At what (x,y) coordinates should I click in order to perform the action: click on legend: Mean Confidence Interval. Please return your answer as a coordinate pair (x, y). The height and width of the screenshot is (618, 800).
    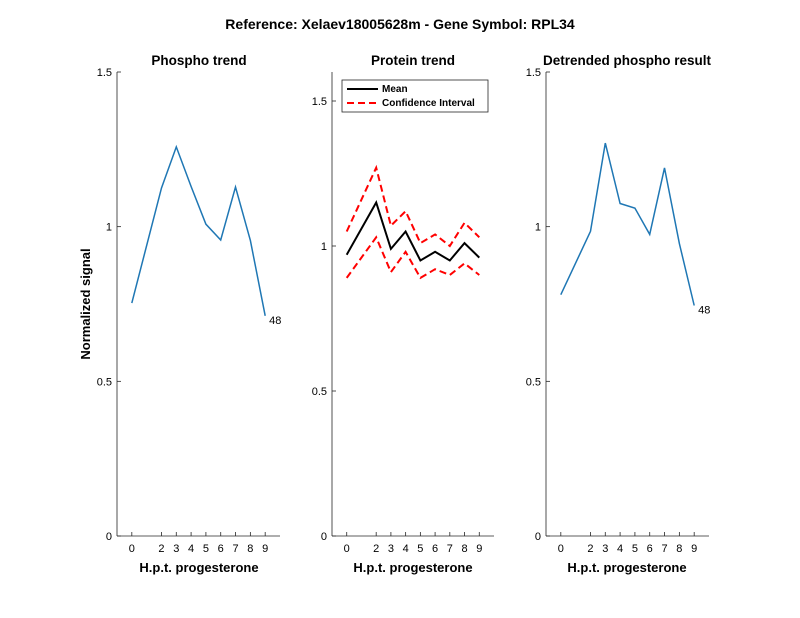
    Looking at the image, I should click on (415, 96).